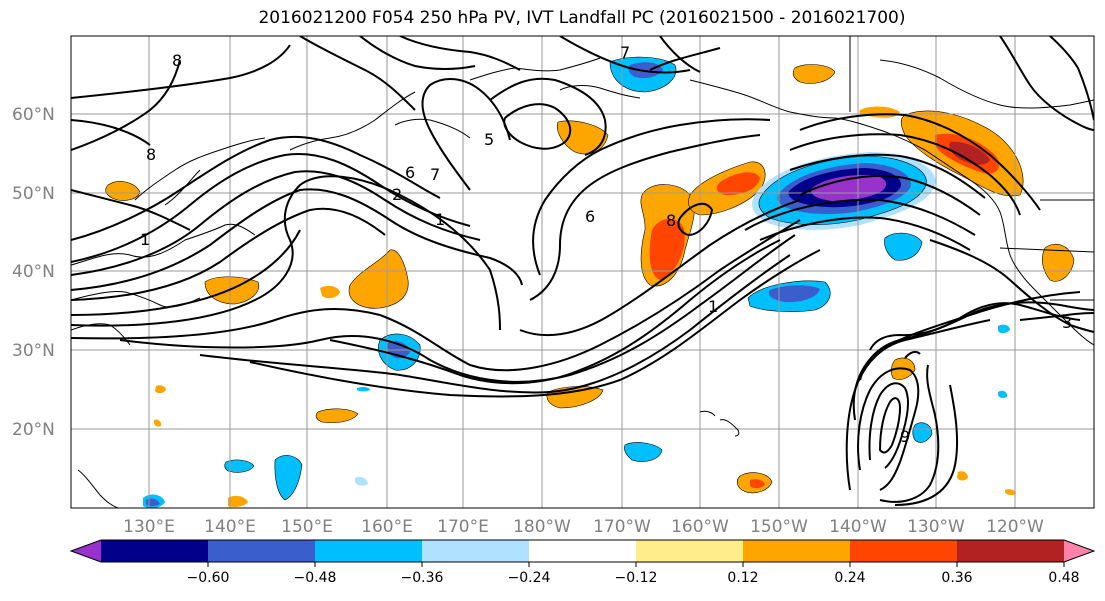  I want to click on lon-label: 180°W, so click(542, 527).